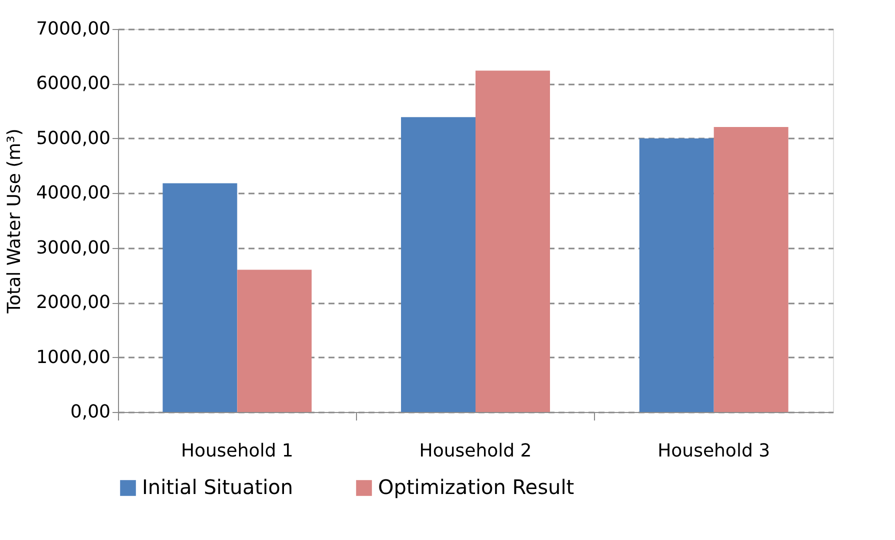 This screenshot has height=540, width=895. I want to click on x-tick-label: Household 3, so click(714, 451).